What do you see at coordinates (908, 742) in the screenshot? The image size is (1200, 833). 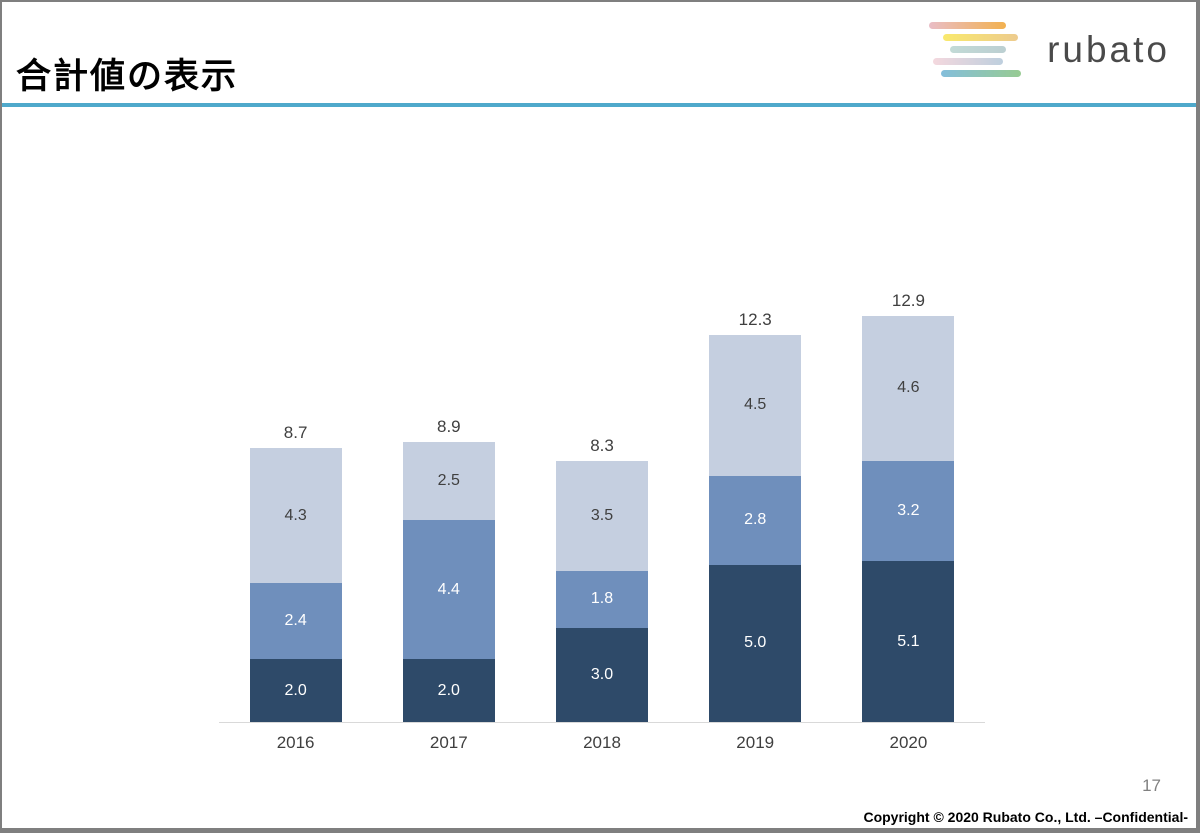 I see `x-axis-label: 2020` at bounding box center [908, 742].